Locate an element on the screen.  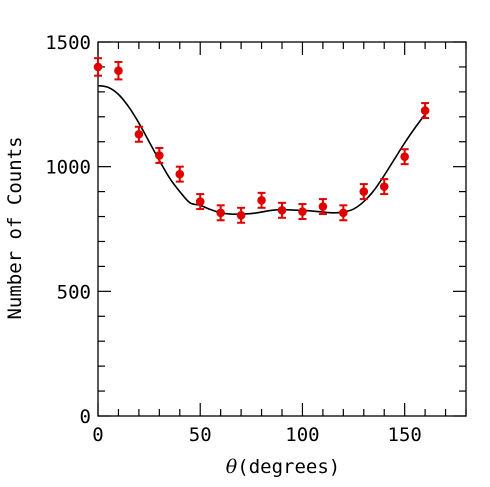
theta-symbol: θ is located at coordinates (232, 467).